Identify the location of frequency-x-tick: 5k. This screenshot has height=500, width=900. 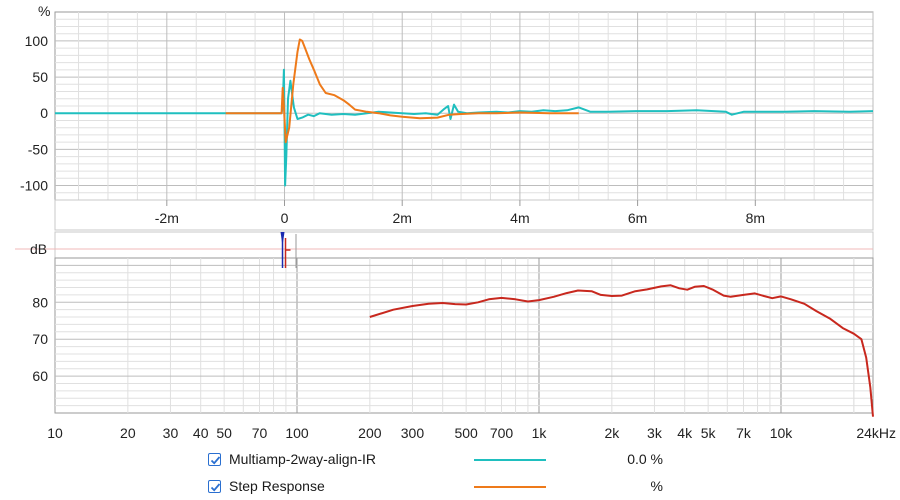
(709, 433).